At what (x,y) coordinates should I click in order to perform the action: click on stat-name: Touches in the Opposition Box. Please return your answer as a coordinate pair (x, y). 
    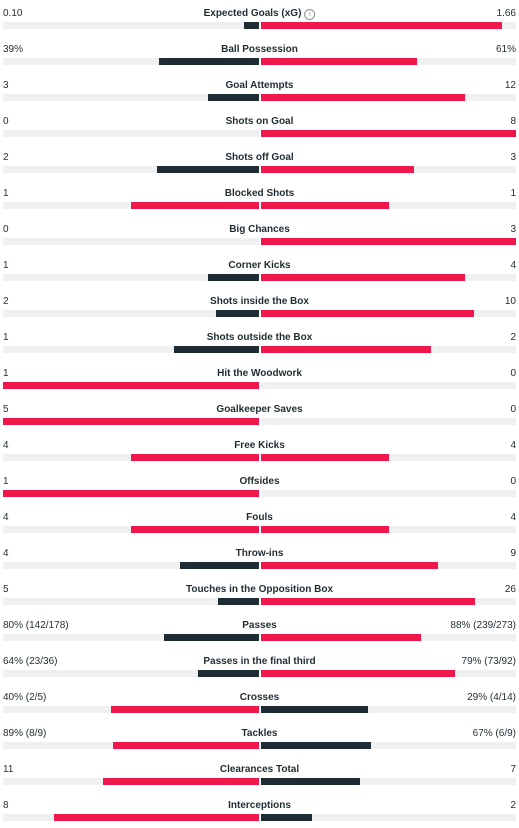
    Looking at the image, I should click on (259, 590).